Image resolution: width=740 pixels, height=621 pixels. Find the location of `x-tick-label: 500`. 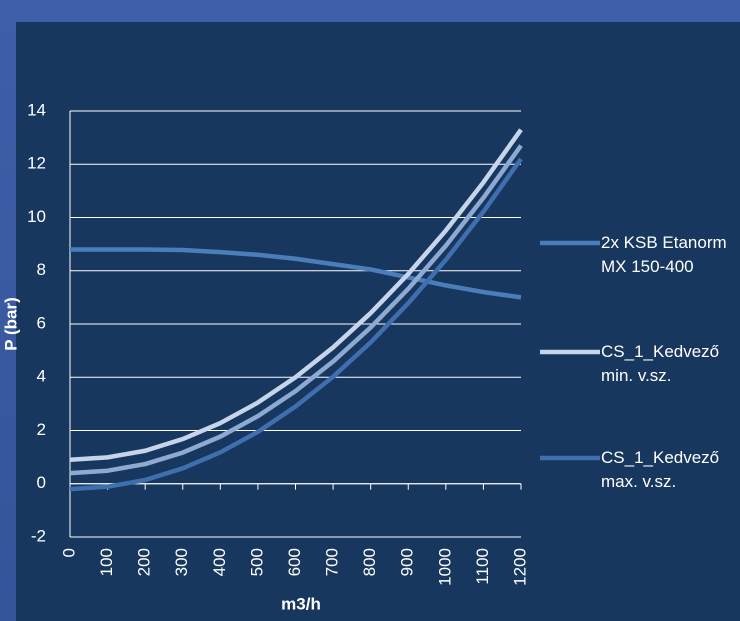

x-tick-label: 500 is located at coordinates (256, 562).